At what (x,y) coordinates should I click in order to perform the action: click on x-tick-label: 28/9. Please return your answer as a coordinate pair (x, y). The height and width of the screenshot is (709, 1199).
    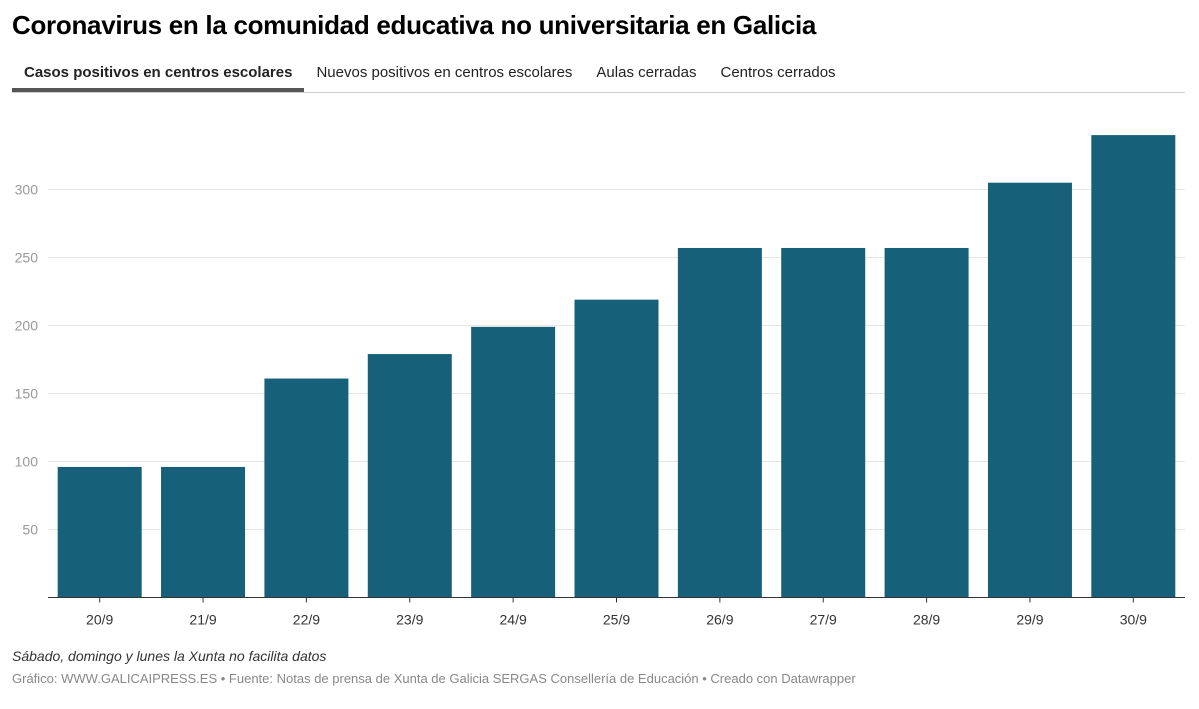
    Looking at the image, I should click on (926, 620).